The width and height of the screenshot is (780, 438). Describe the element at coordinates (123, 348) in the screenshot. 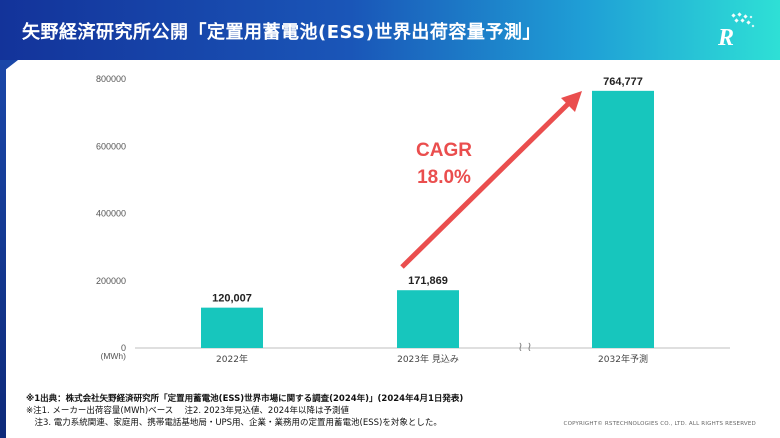

I see `y-tick-label: 0` at that location.